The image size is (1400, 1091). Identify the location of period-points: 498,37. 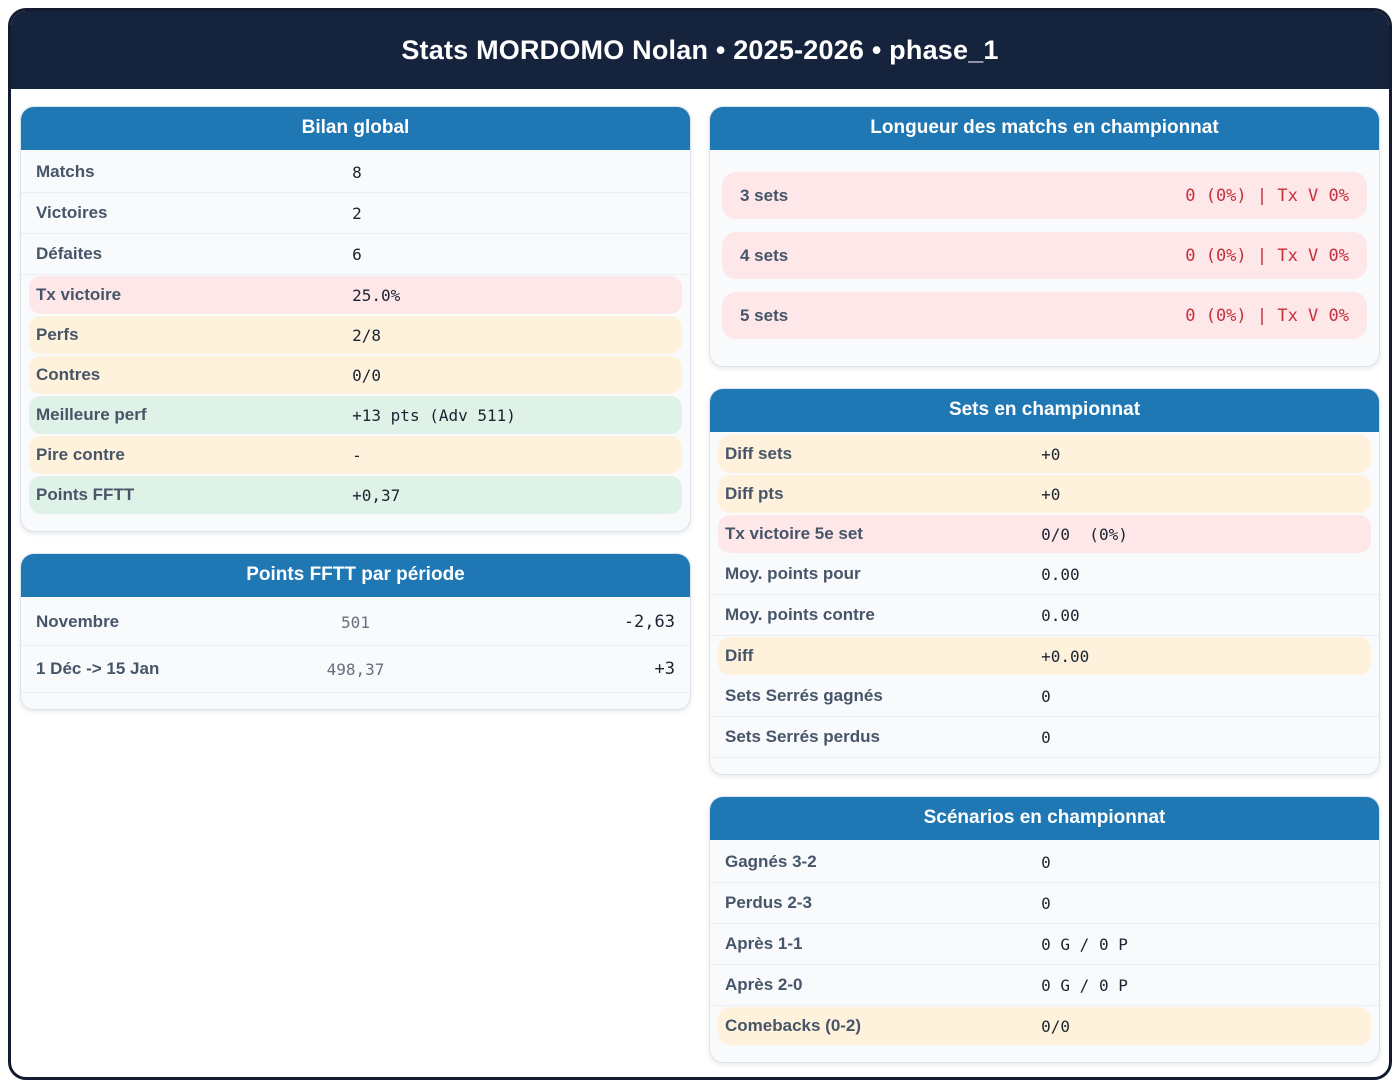
(355, 669).